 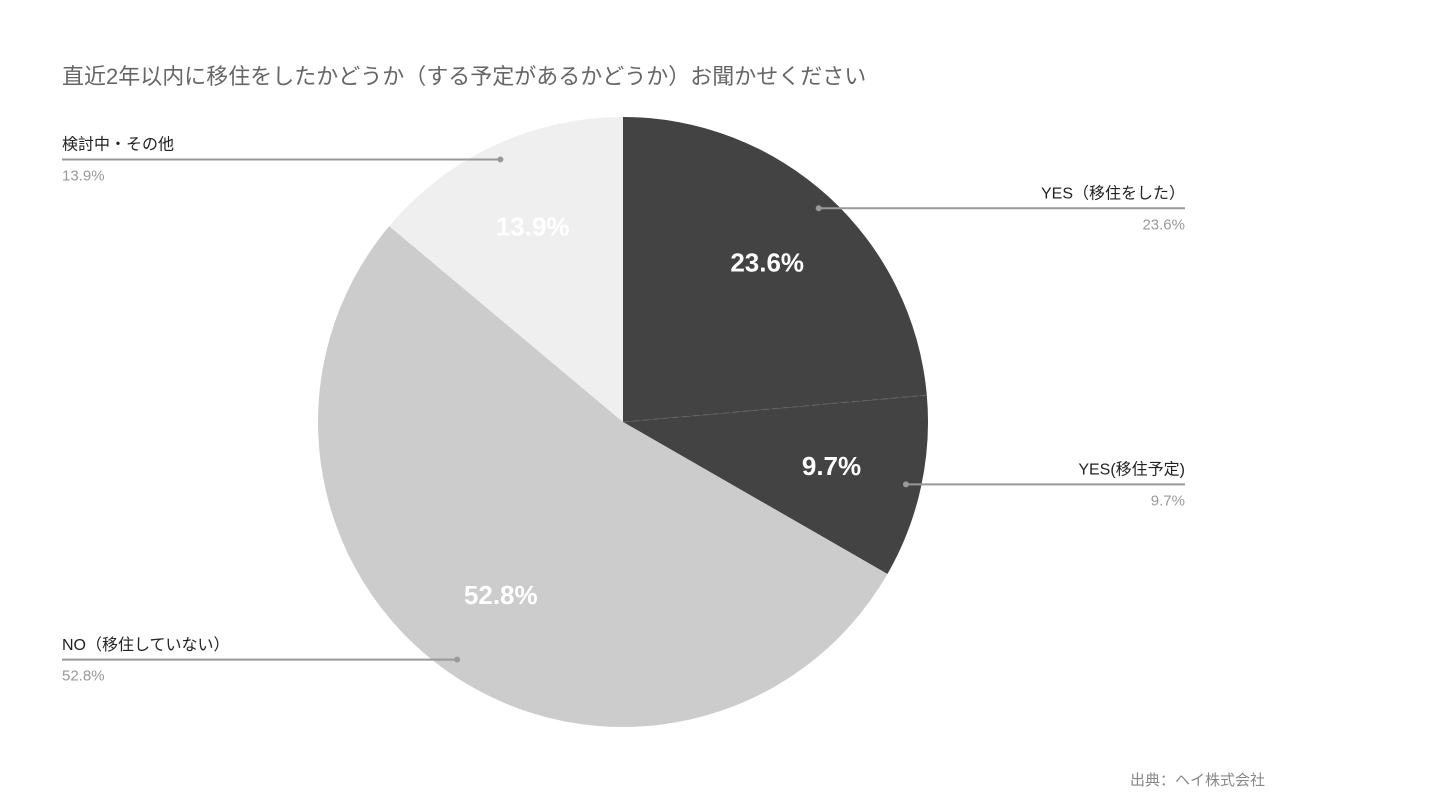 What do you see at coordinates (501, 595) in the screenshot?
I see `slice-label: 52.8%` at bounding box center [501, 595].